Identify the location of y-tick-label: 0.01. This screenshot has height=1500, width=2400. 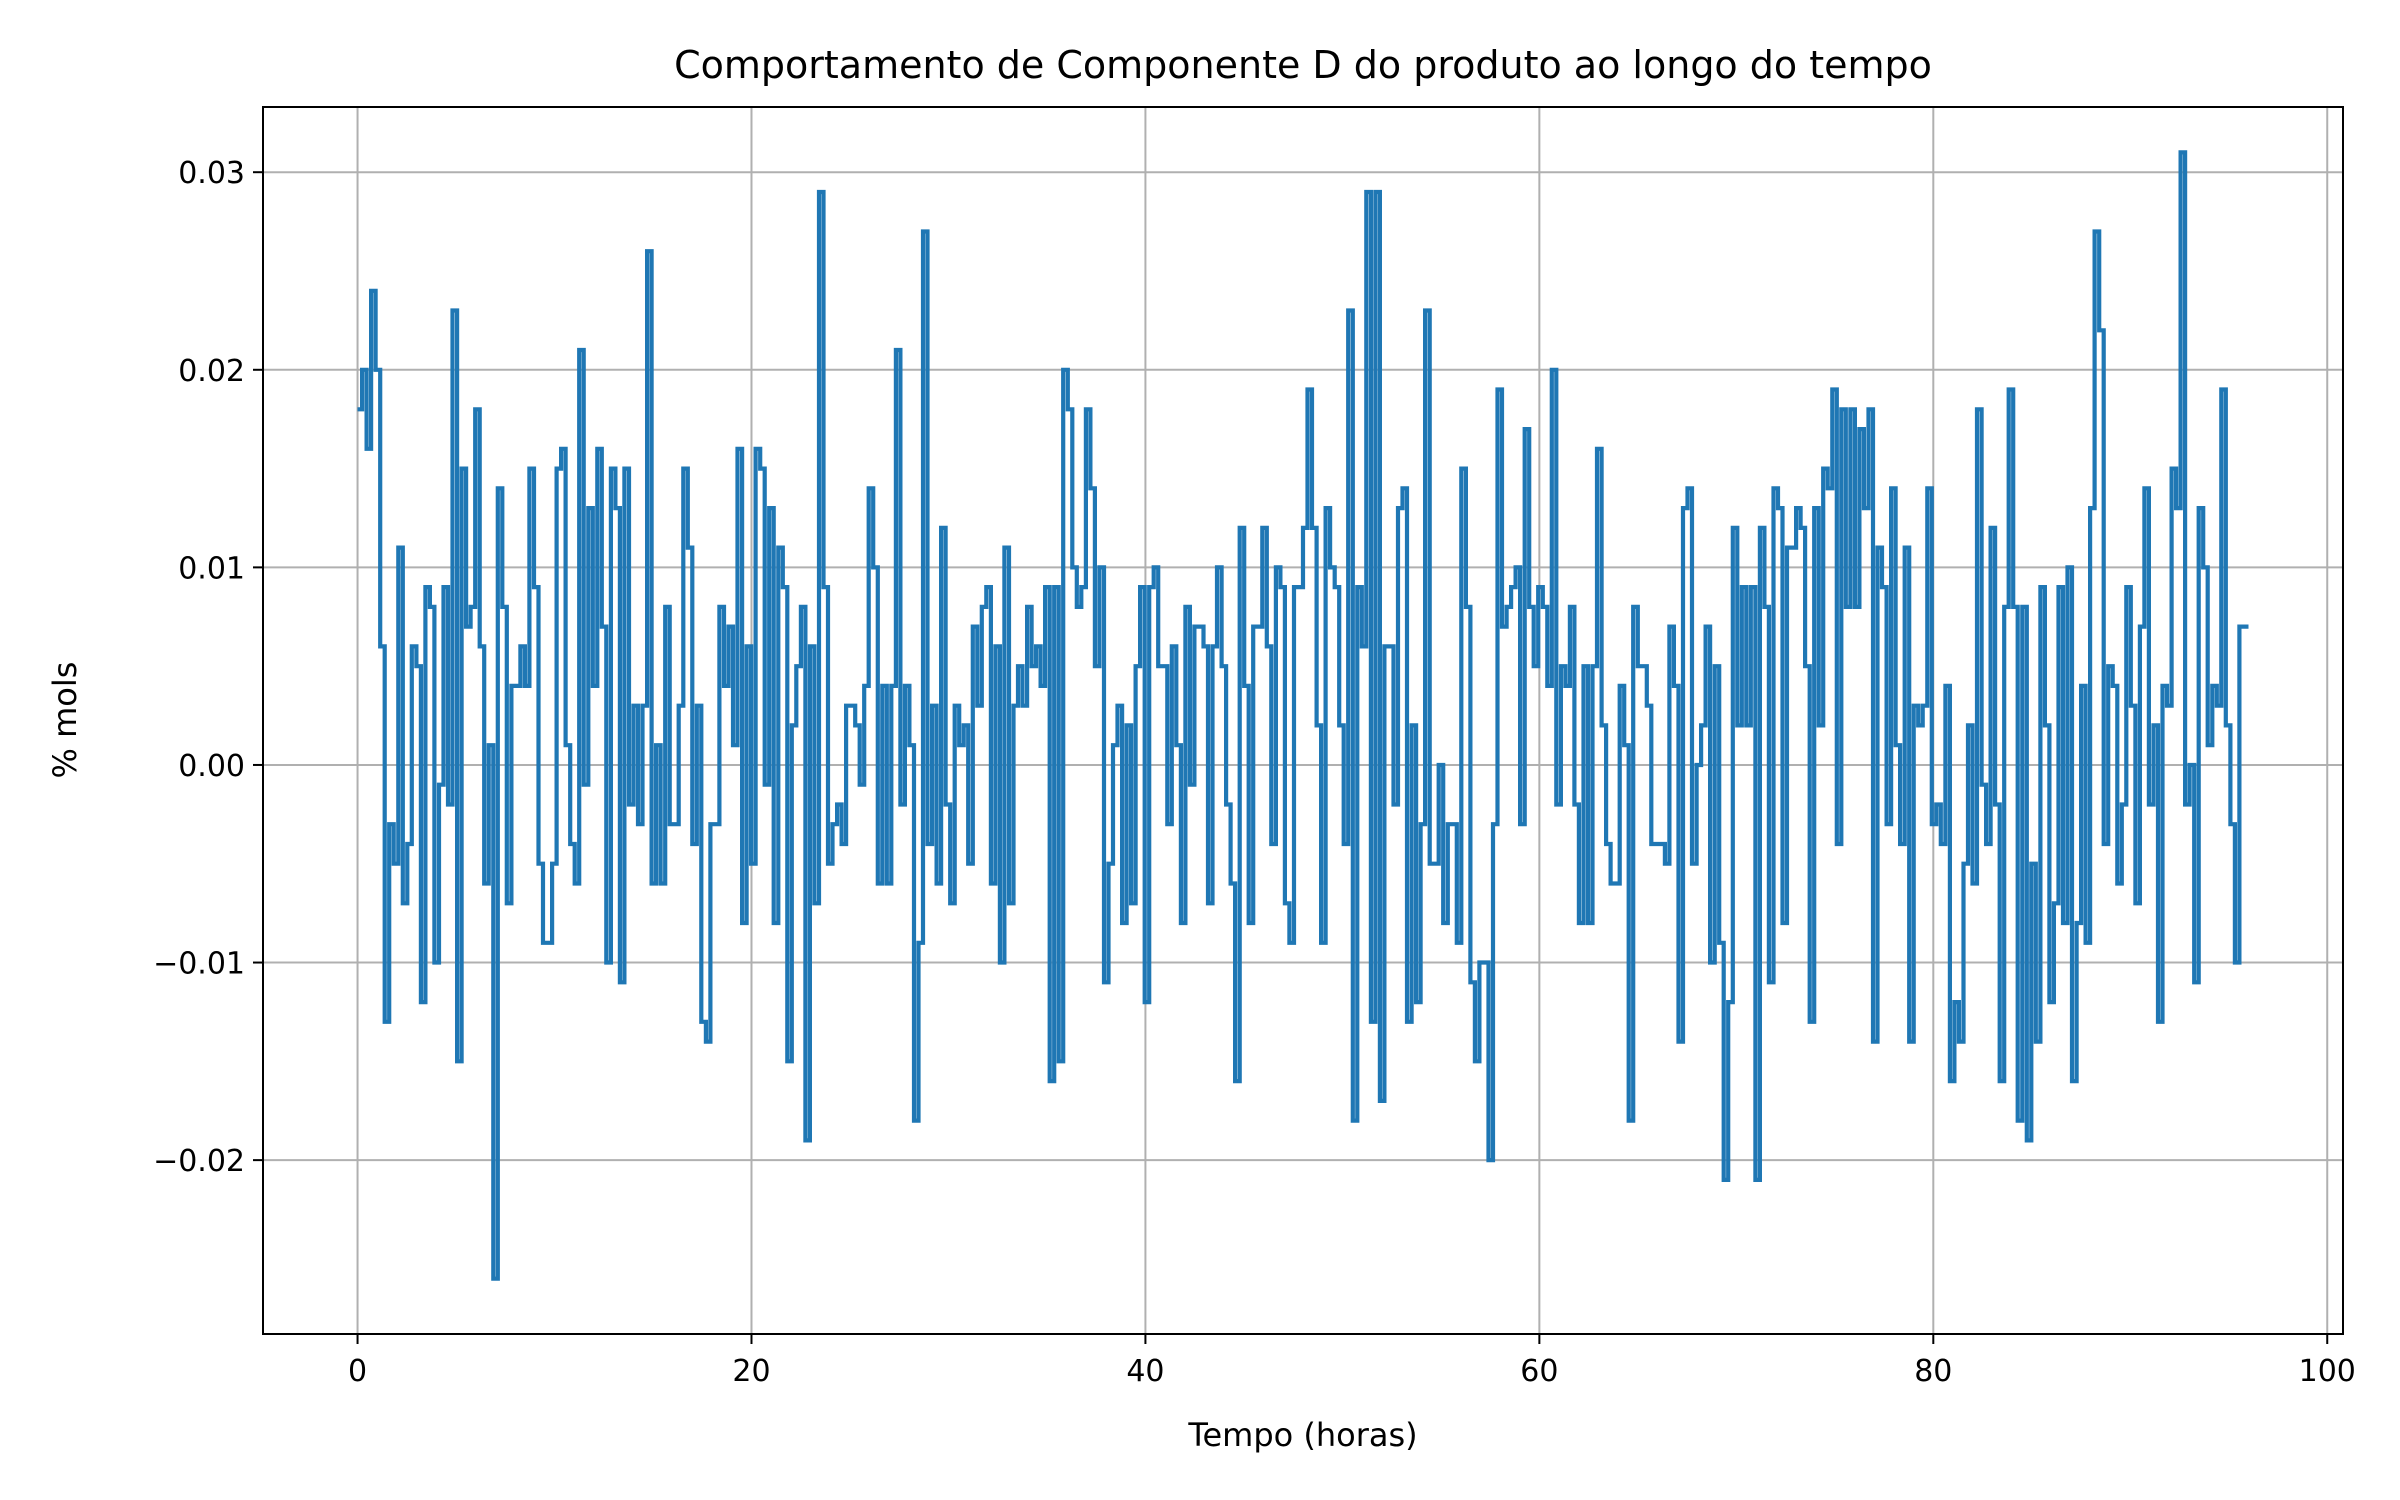
(211, 568).